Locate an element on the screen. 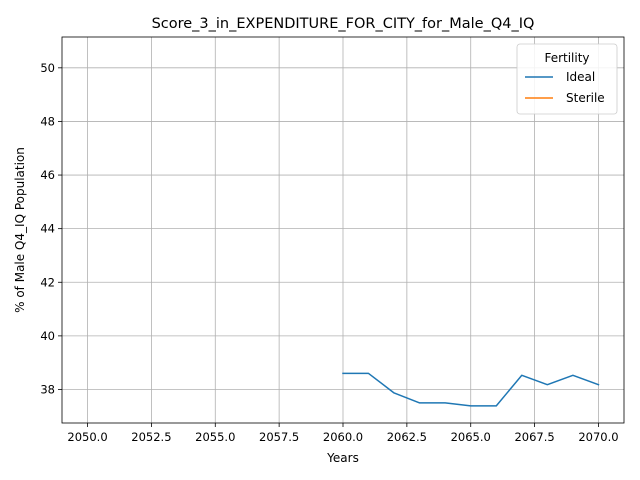  legend-label-ideal: Ideal is located at coordinates (580, 77).